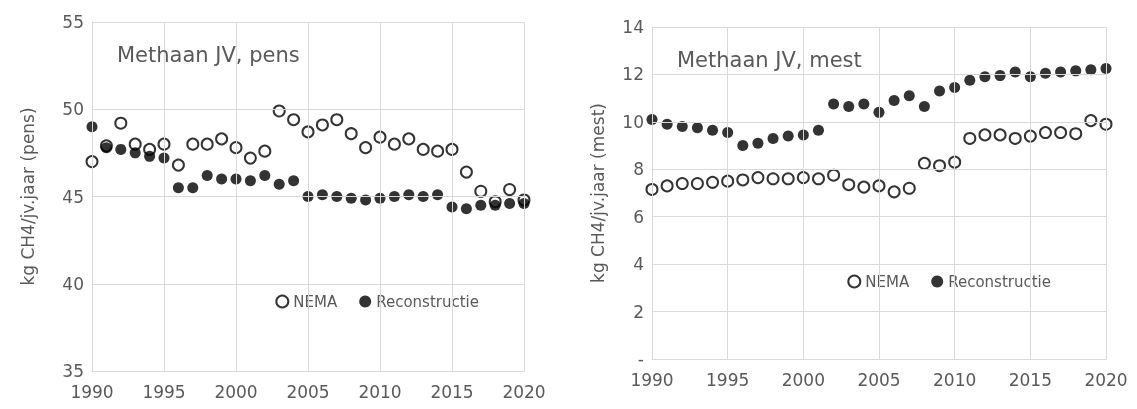 The width and height of the screenshot is (1137, 409). I want to click on y-tick-label: 10, so click(633, 121).